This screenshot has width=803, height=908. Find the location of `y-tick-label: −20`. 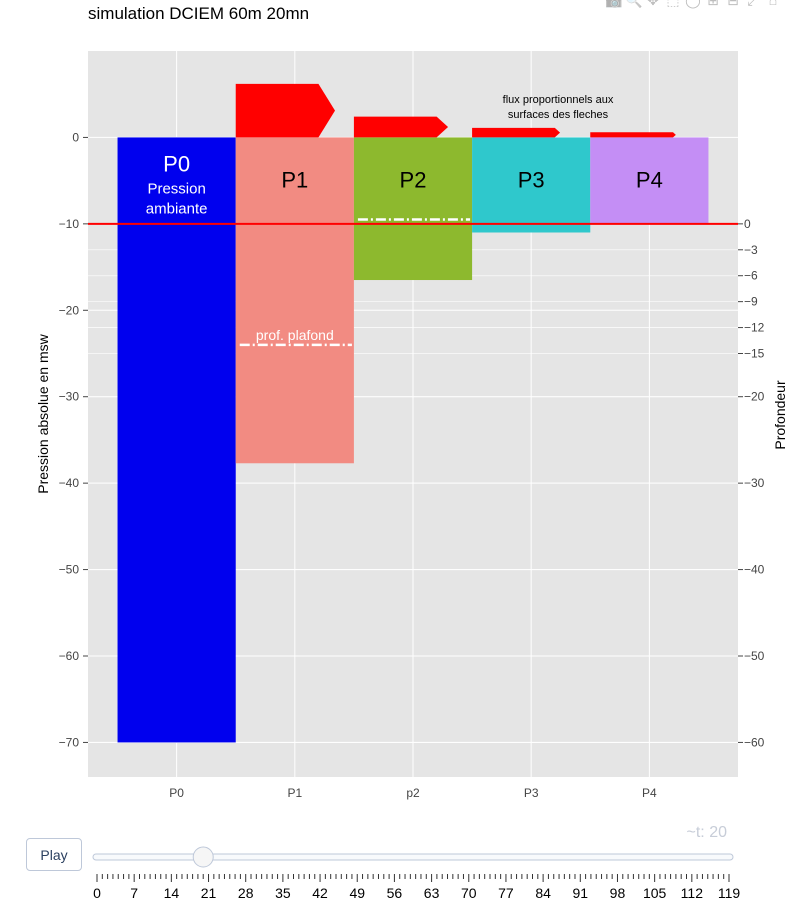

y-tick-label: −20 is located at coordinates (69, 310).